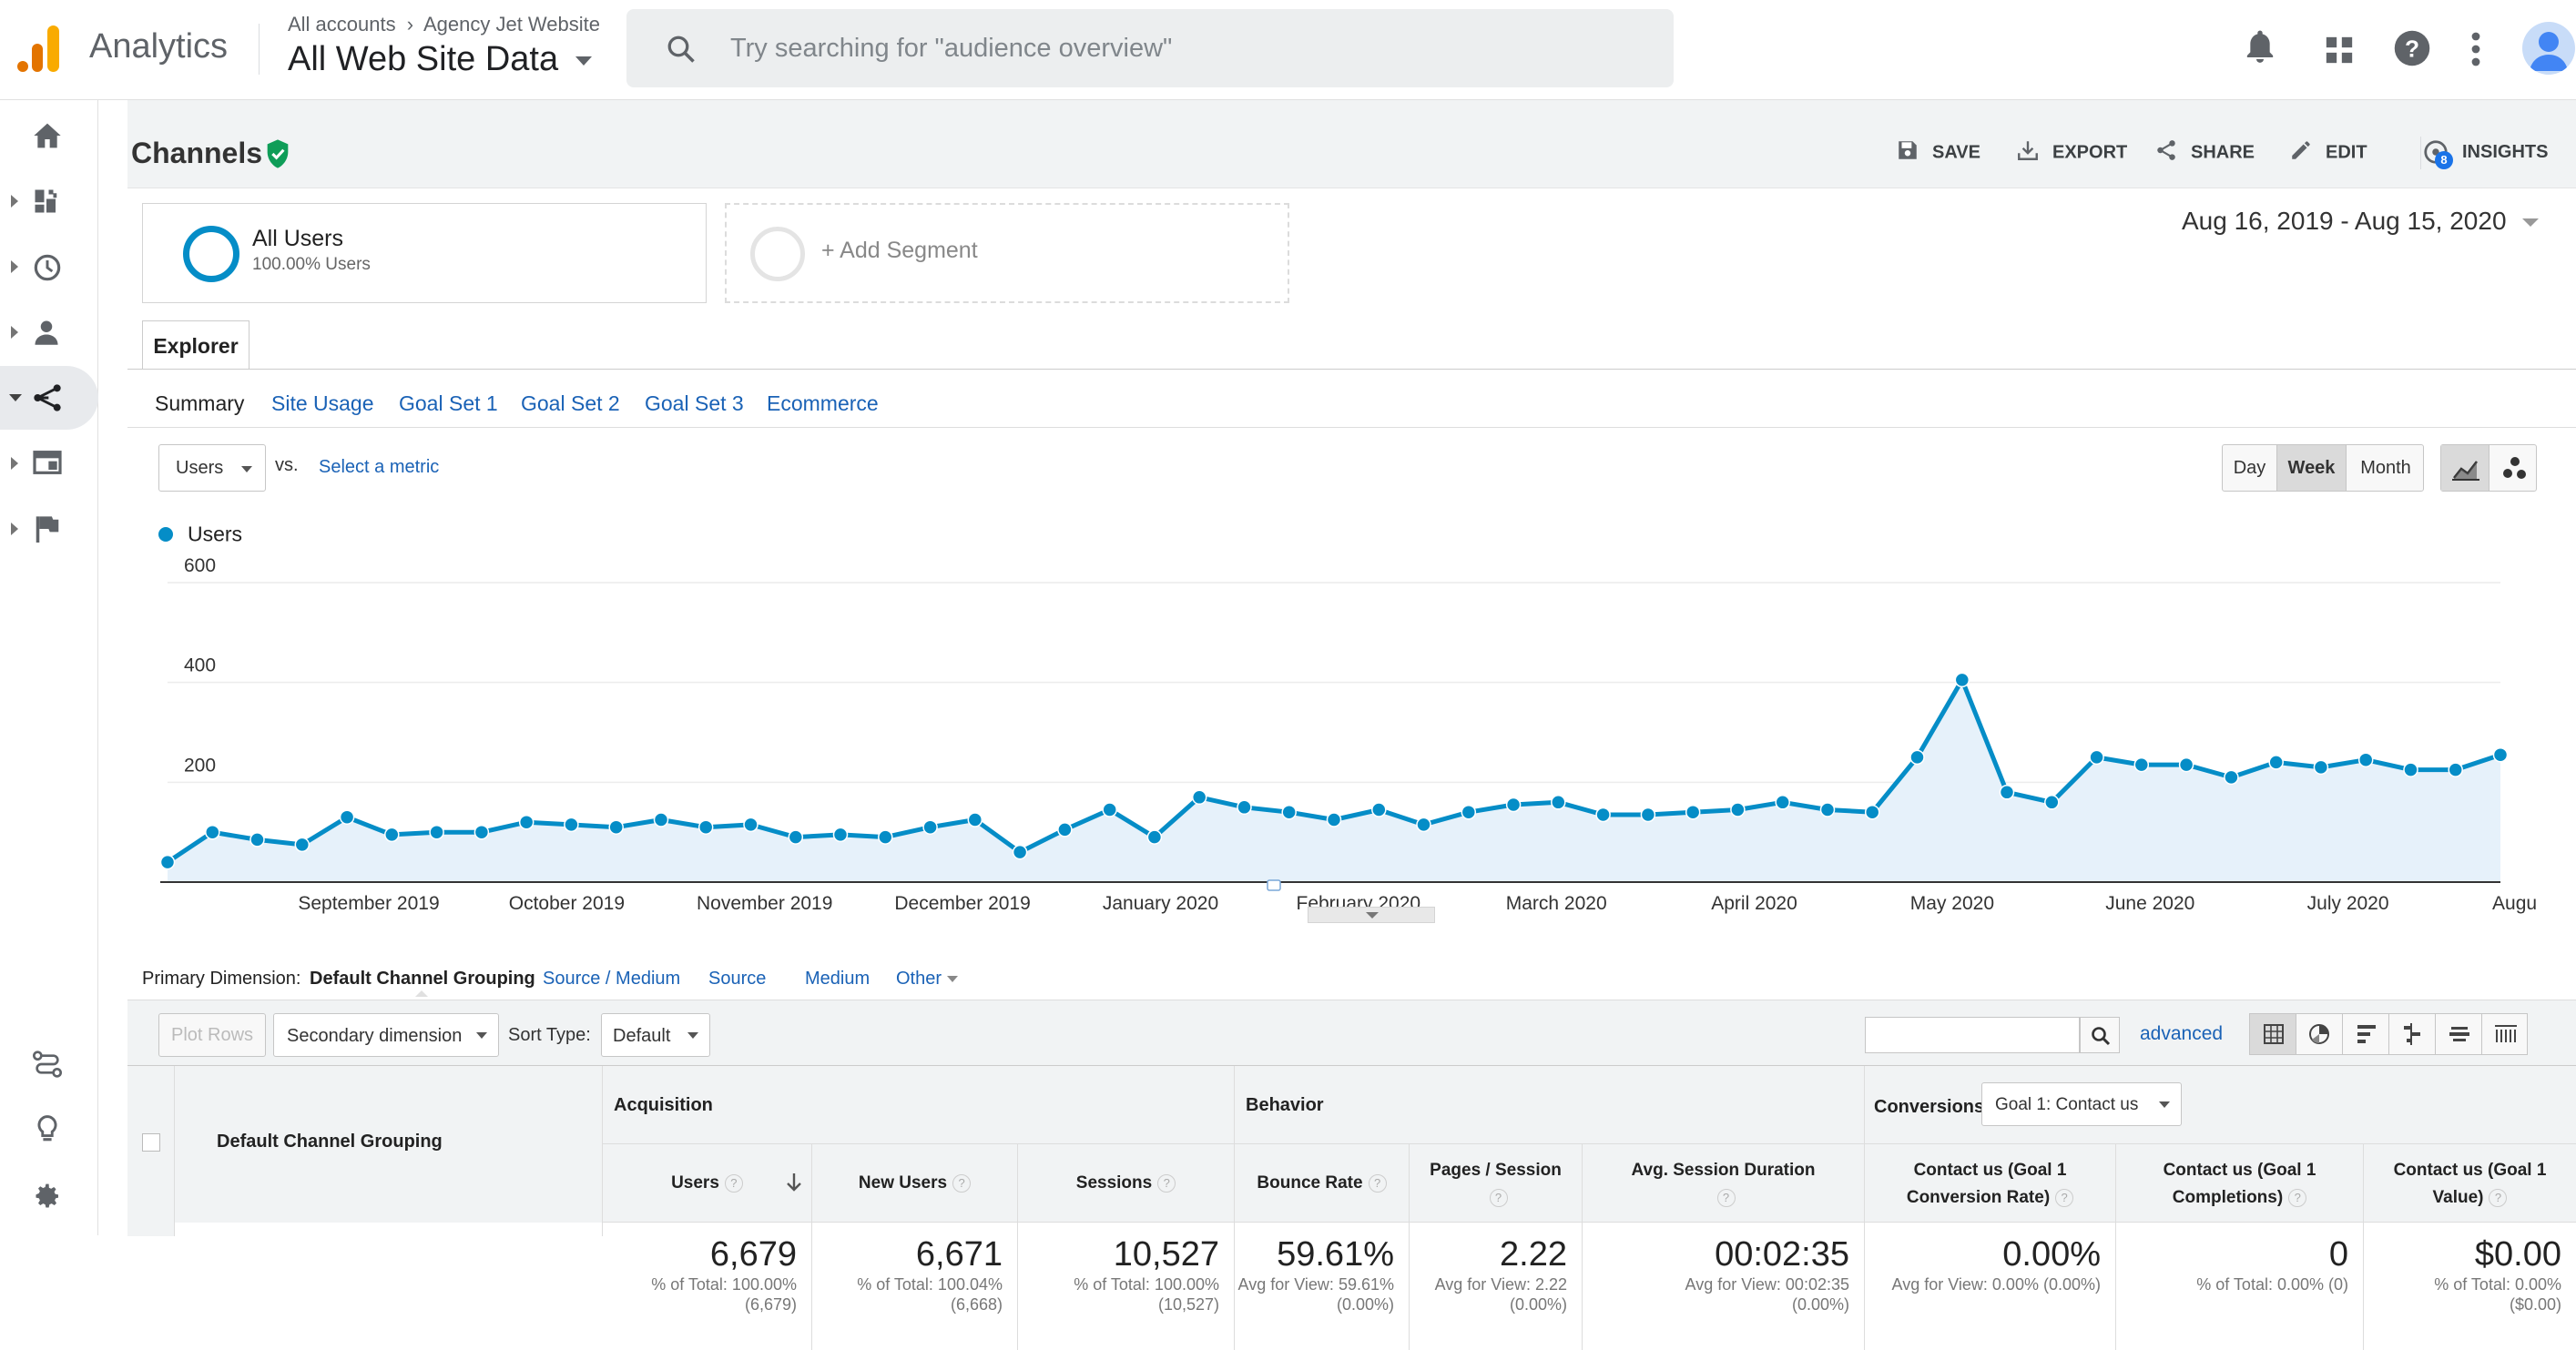 The image size is (2576, 1350). I want to click on subtab-ecommerce: Ecommerce, so click(823, 403).